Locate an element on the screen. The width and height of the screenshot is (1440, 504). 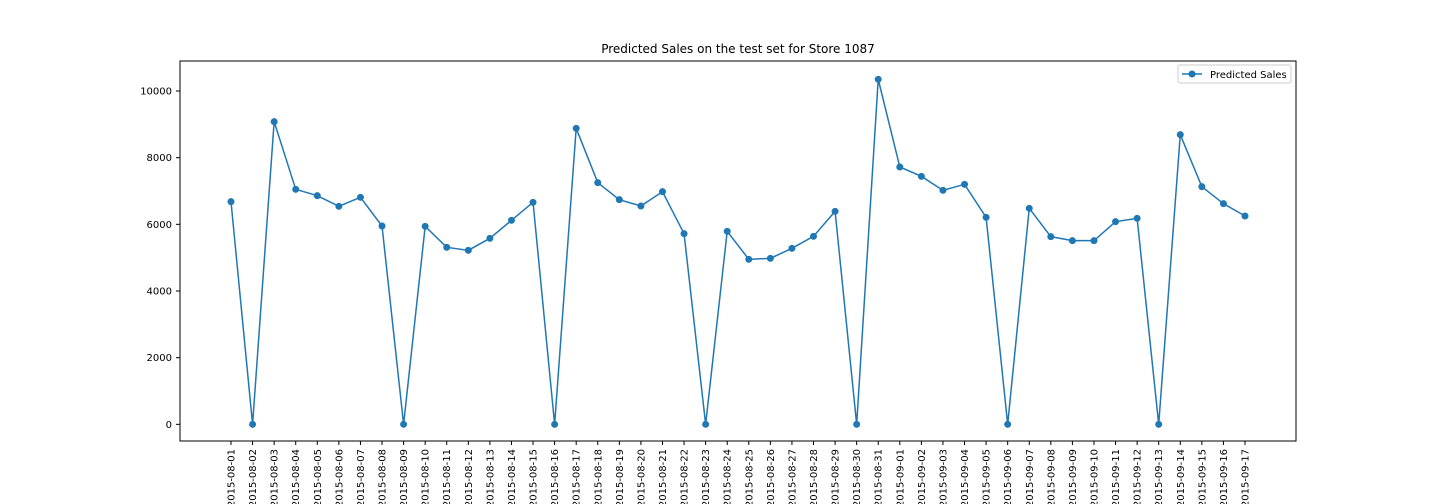
x-tick-label: 2015-09-12 is located at coordinates (1138, 476).